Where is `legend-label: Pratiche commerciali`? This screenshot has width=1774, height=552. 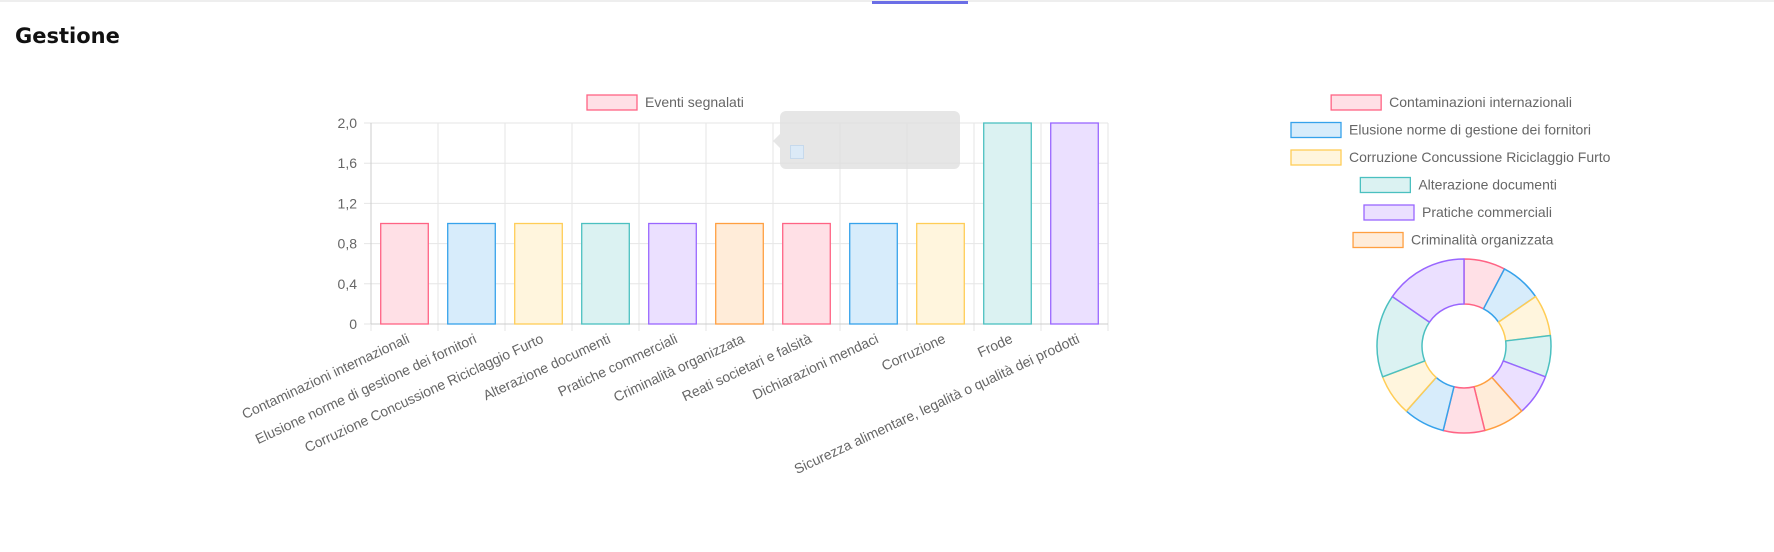 legend-label: Pratiche commerciali is located at coordinates (1487, 212).